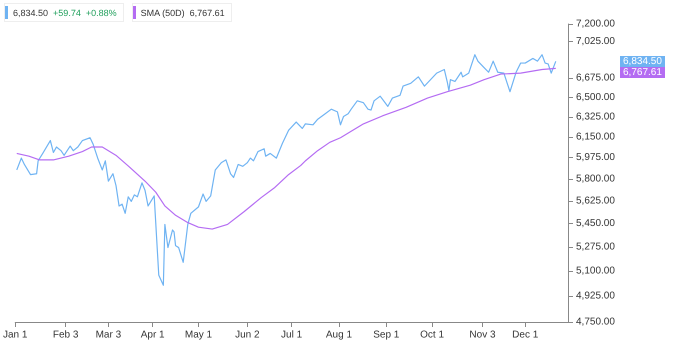 This screenshot has width=680, height=346. What do you see at coordinates (386, 335) in the screenshot?
I see `x-tick-label: Sep 1` at bounding box center [386, 335].